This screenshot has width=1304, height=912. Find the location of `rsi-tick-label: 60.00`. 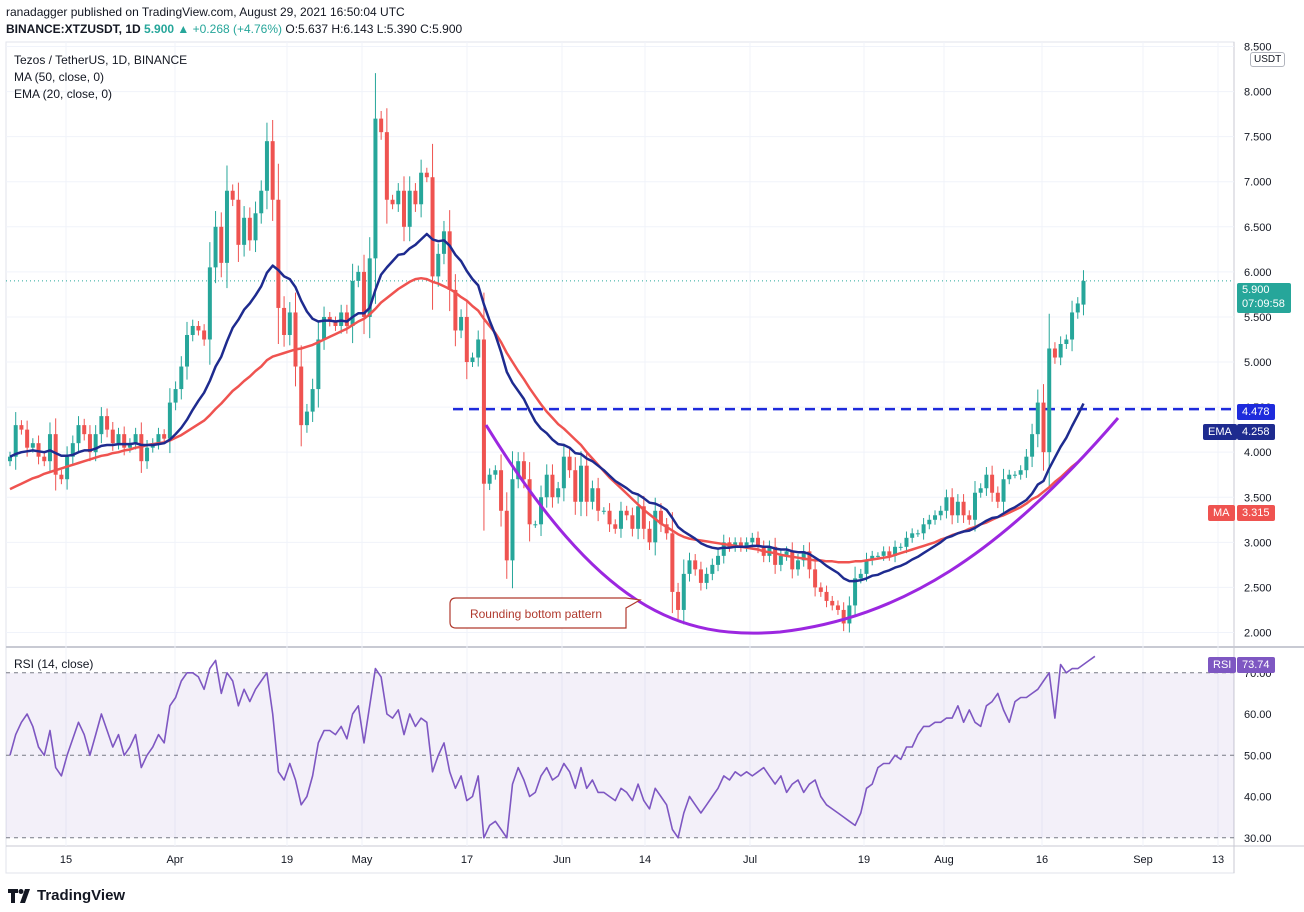

rsi-tick-label: 60.00 is located at coordinates (1258, 715).